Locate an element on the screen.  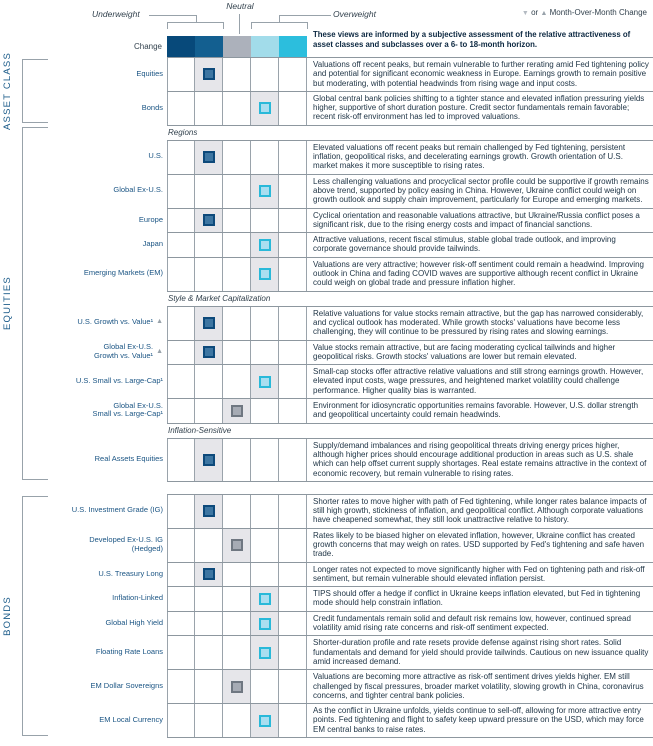
overweight-connector-riser is located at coordinates (279, 18).